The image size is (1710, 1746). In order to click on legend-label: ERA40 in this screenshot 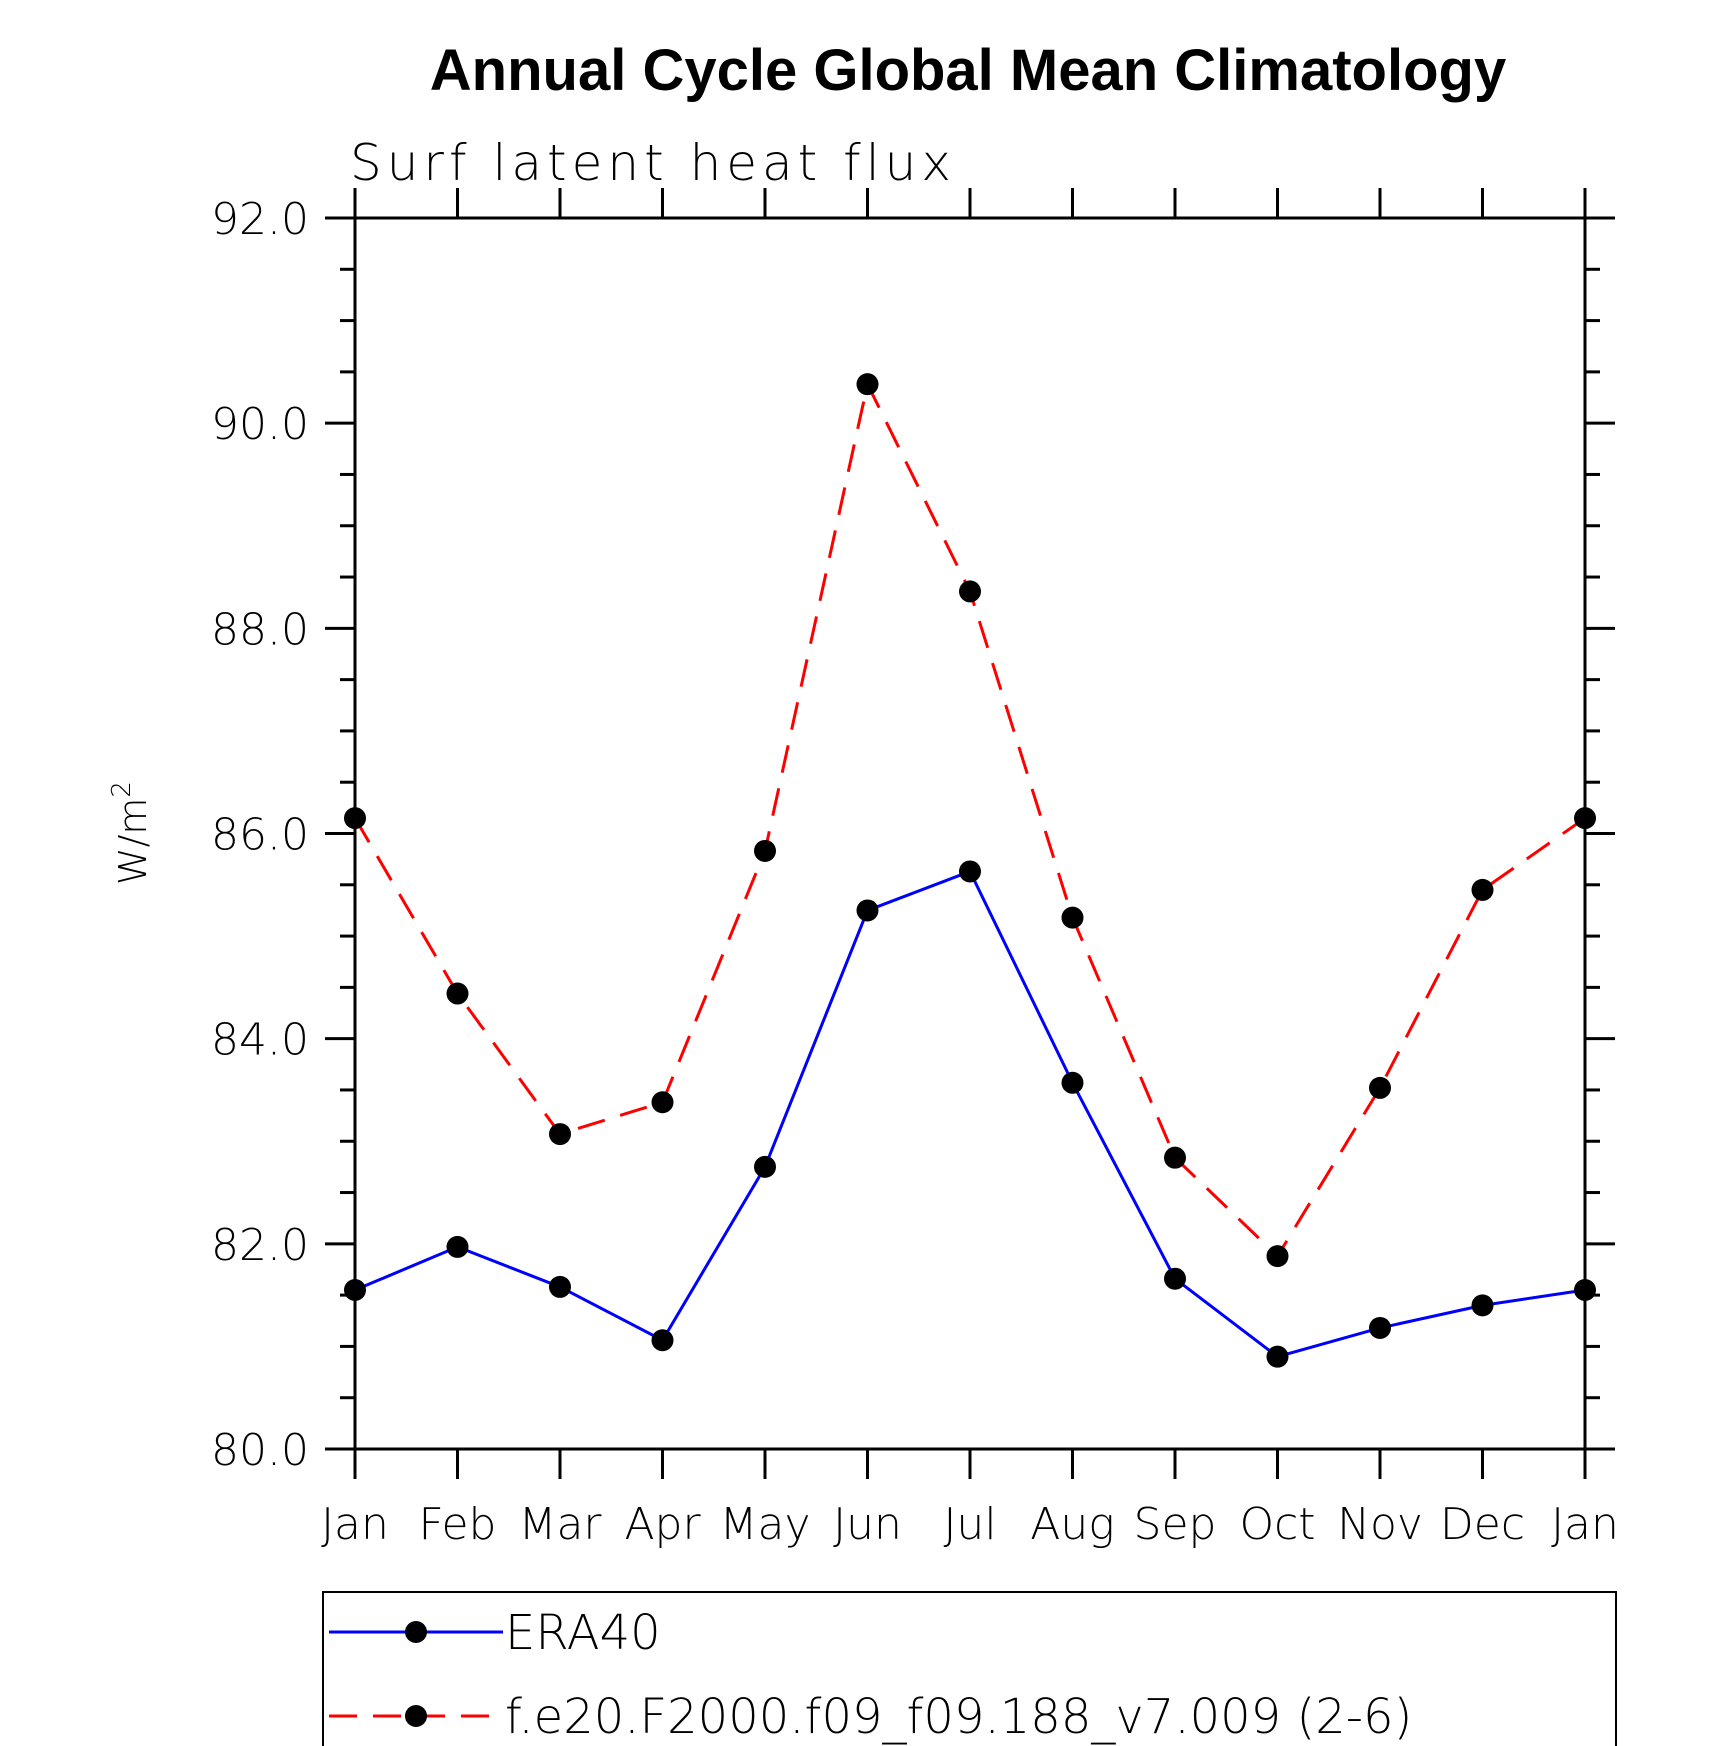, I will do `click(583, 1633)`.